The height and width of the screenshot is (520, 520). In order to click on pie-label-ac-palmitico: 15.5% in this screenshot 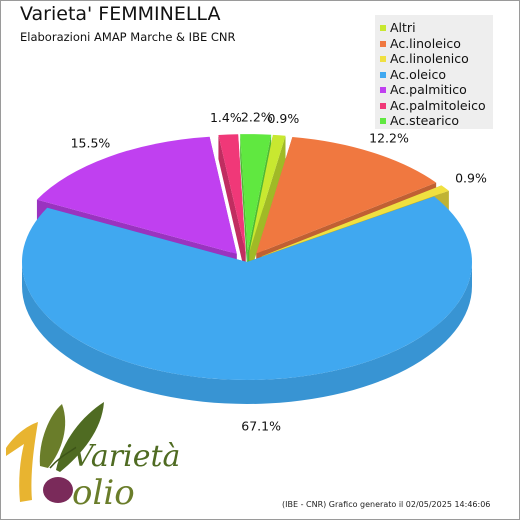, I will do `click(91, 142)`.